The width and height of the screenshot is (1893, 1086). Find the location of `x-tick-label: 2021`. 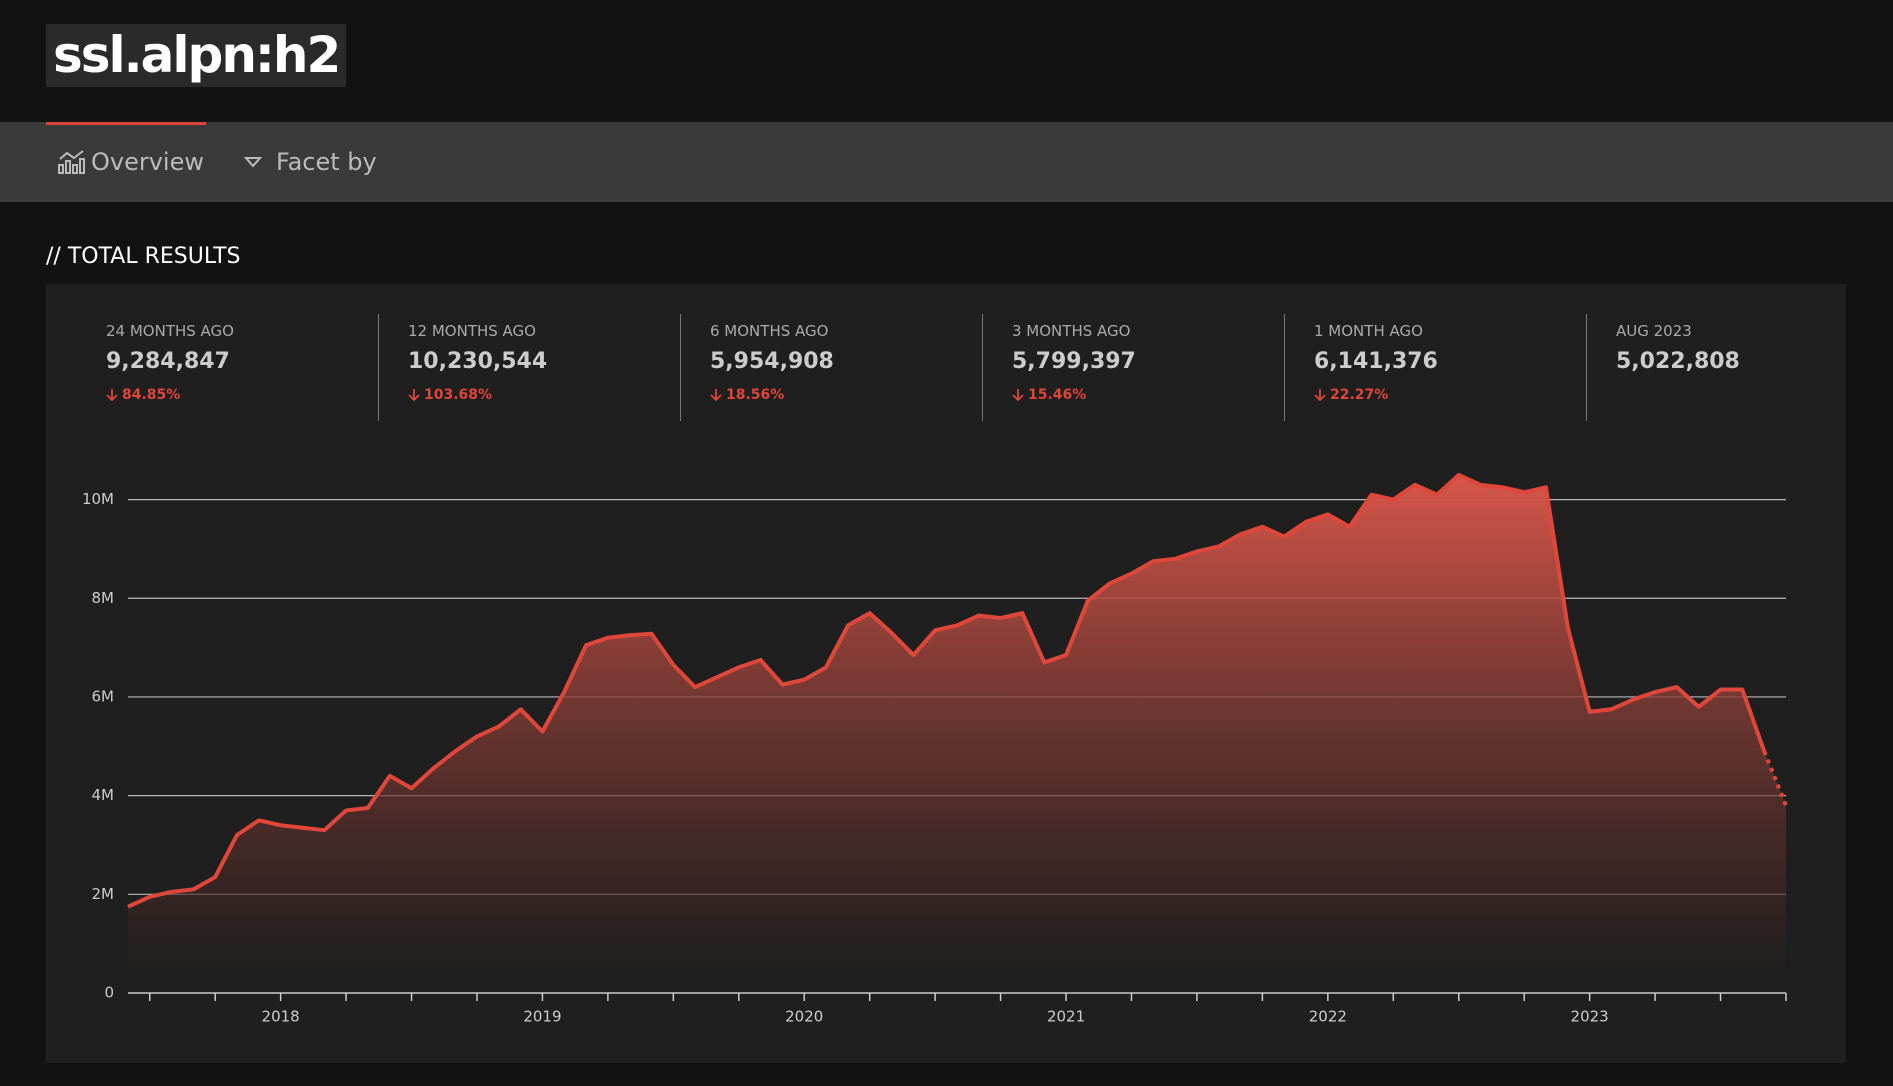

x-tick-label: 2021 is located at coordinates (1066, 1017).